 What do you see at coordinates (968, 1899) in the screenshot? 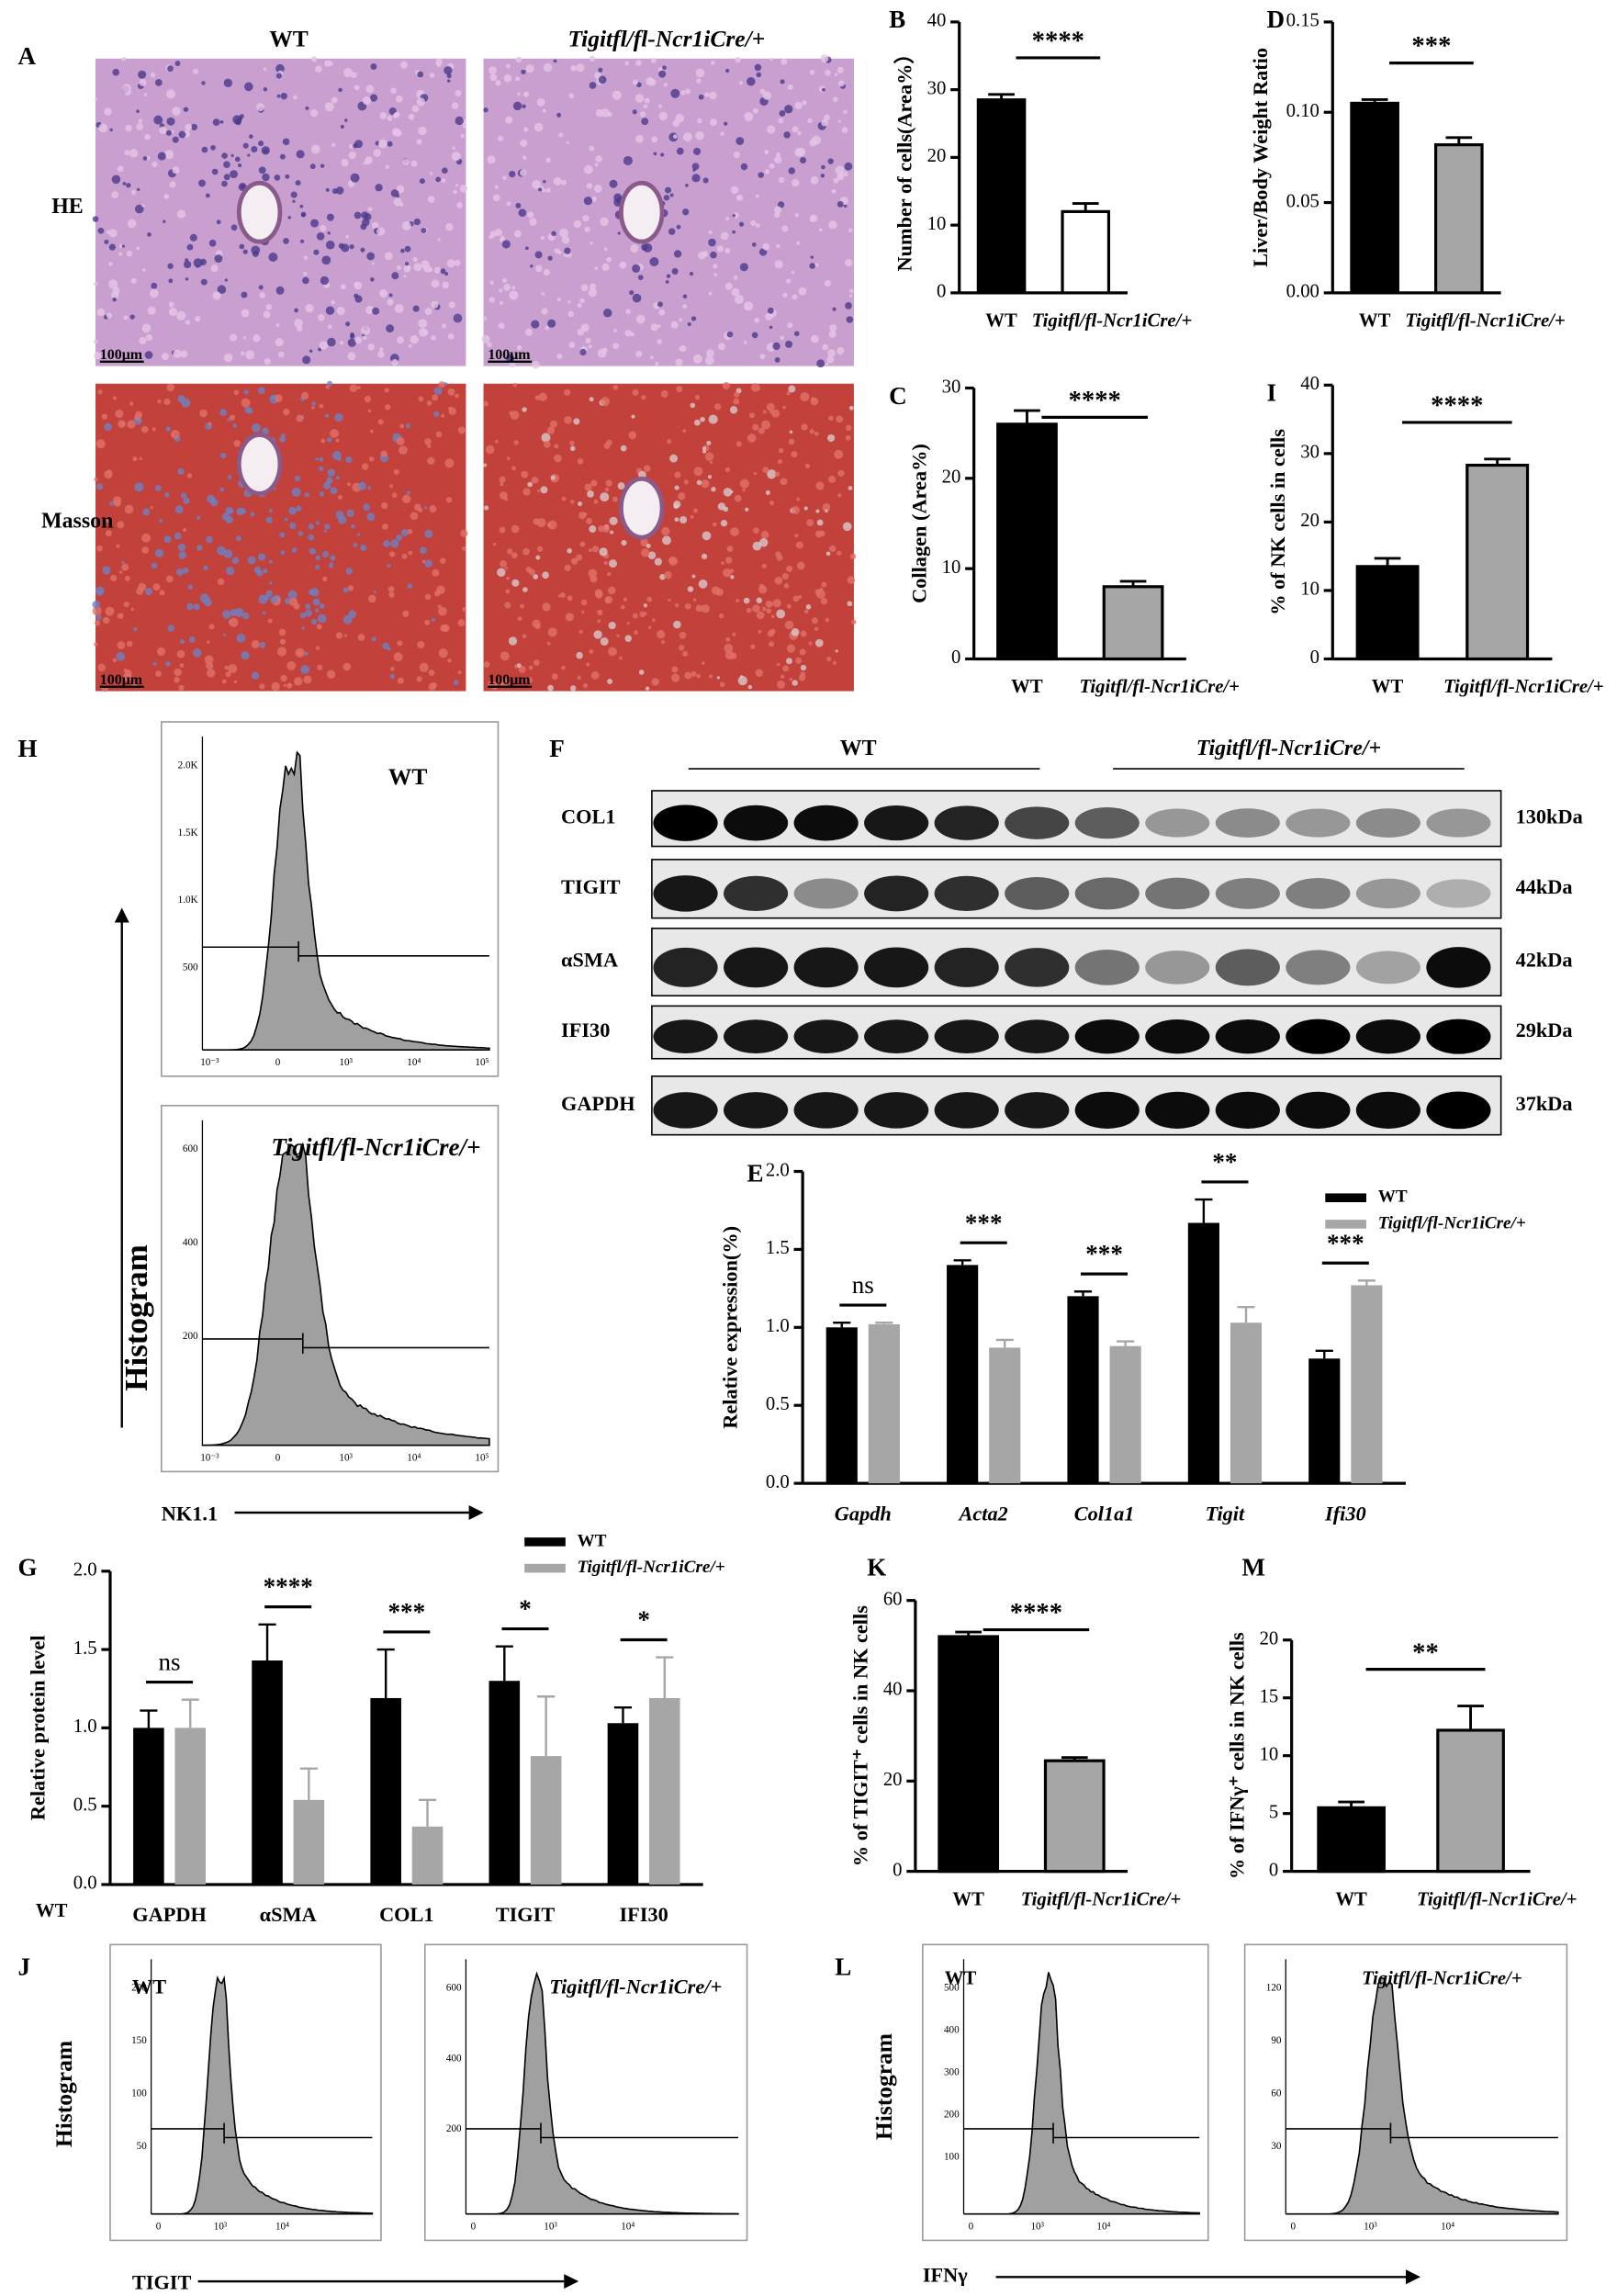
I see `x-tick-label: WT` at bounding box center [968, 1899].